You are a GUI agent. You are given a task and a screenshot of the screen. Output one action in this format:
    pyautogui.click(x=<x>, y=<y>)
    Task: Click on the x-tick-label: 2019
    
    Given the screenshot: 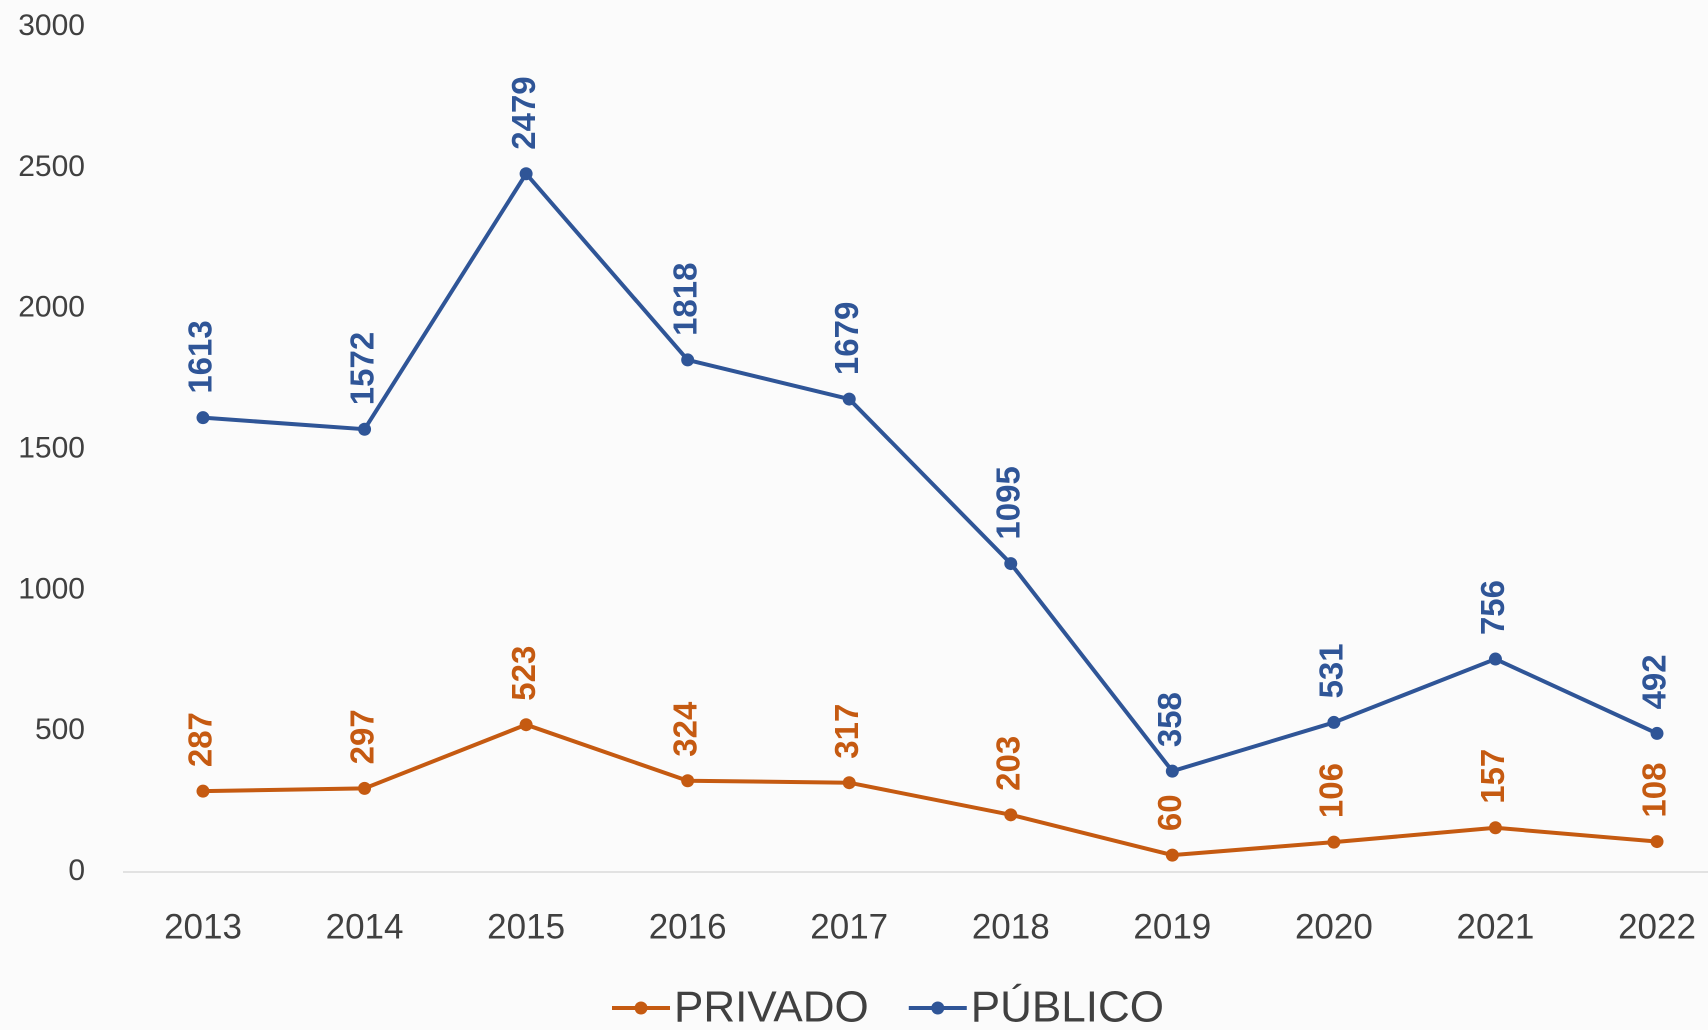 What is the action you would take?
    pyautogui.click(x=1172, y=926)
    